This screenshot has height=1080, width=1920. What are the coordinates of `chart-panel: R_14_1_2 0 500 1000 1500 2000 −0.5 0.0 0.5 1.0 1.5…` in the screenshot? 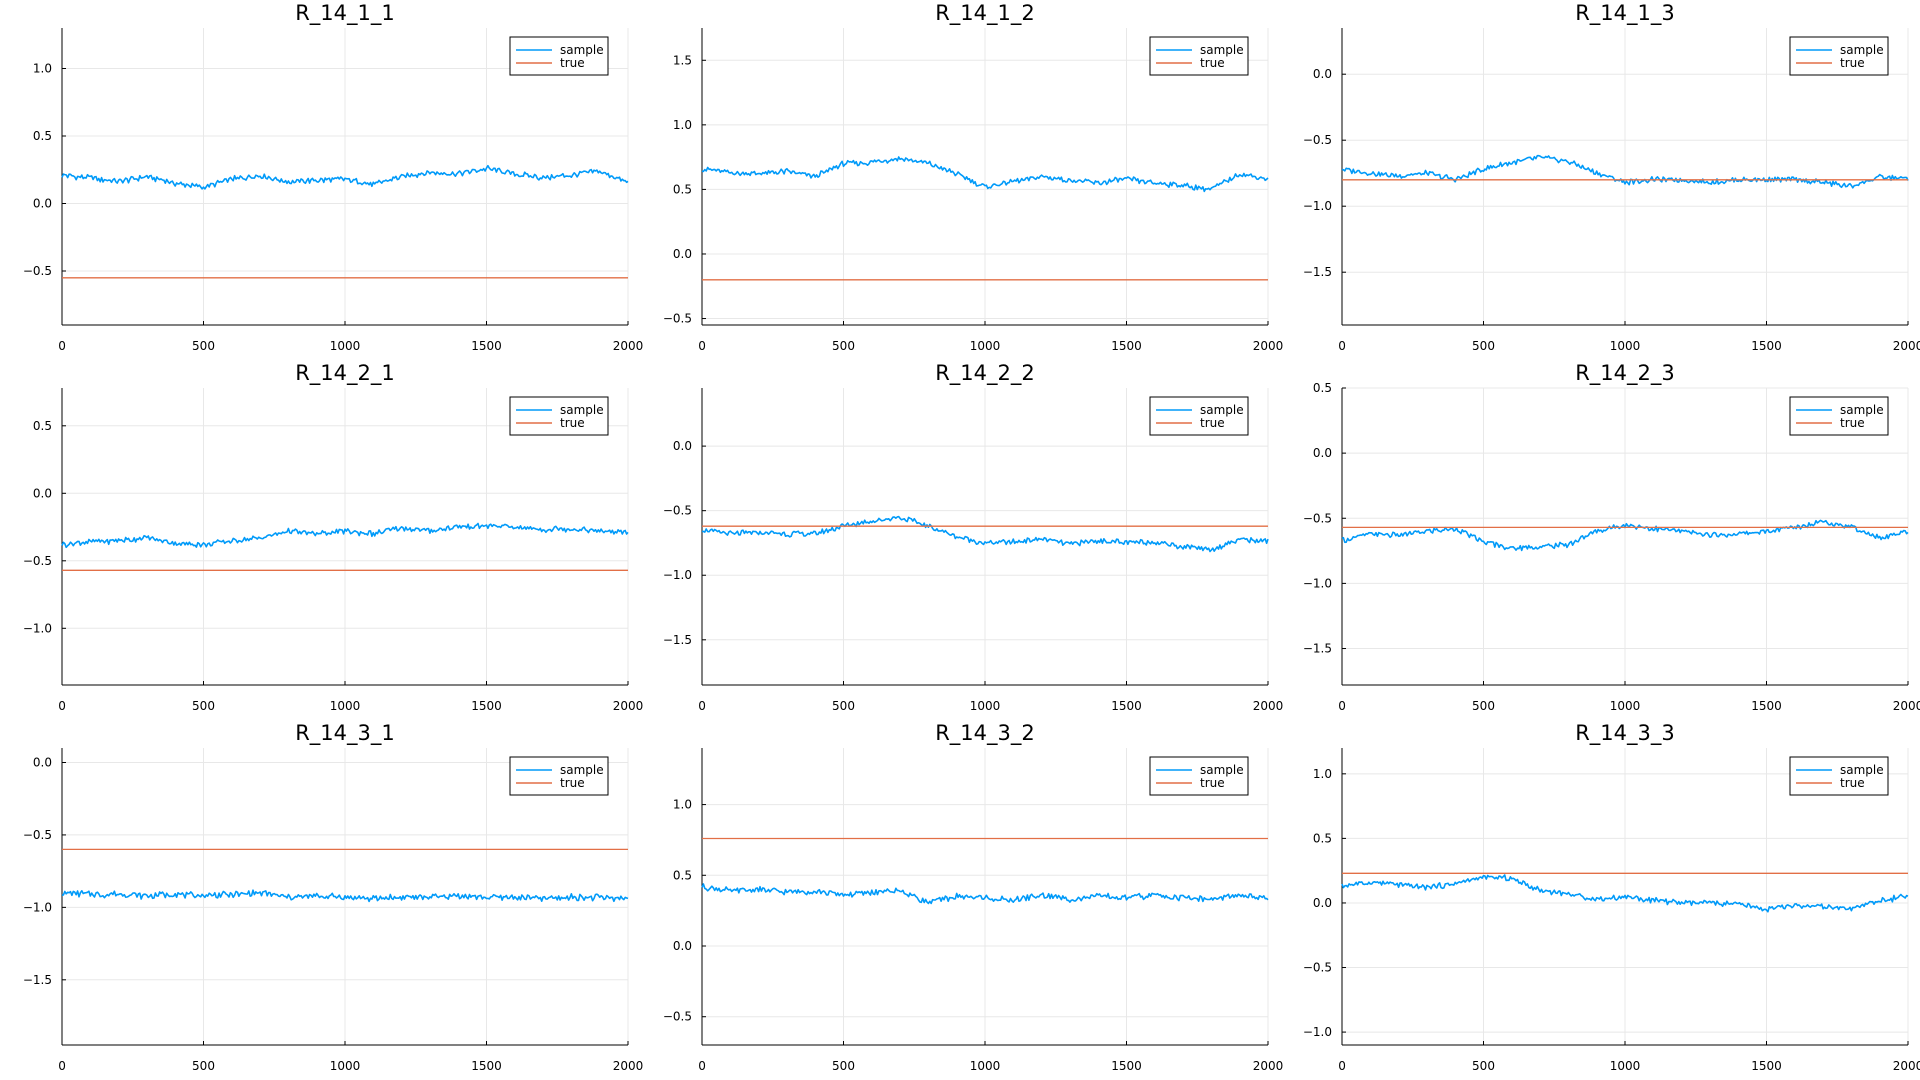 It's located at (973, 177).